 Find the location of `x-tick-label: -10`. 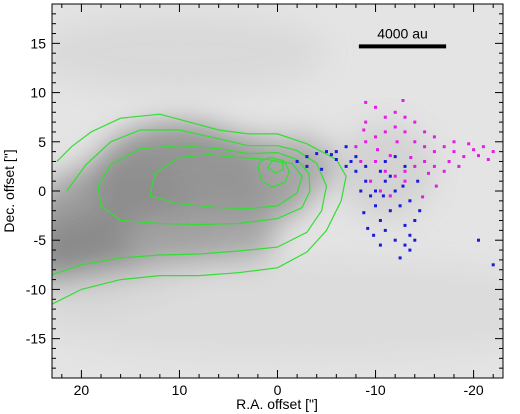

x-tick-label: -10 is located at coordinates (375, 390).